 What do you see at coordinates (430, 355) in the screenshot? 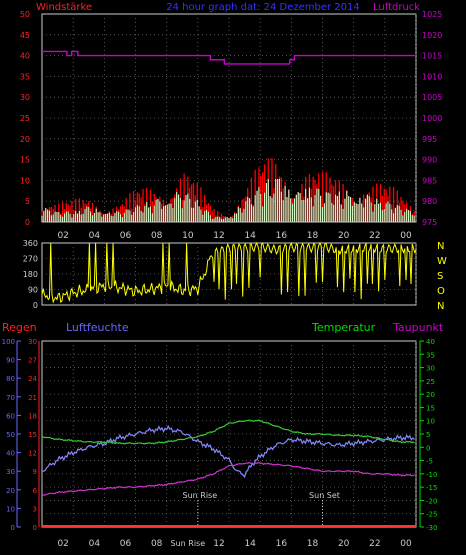
I see `temp-y-tick: 35` at bounding box center [430, 355].